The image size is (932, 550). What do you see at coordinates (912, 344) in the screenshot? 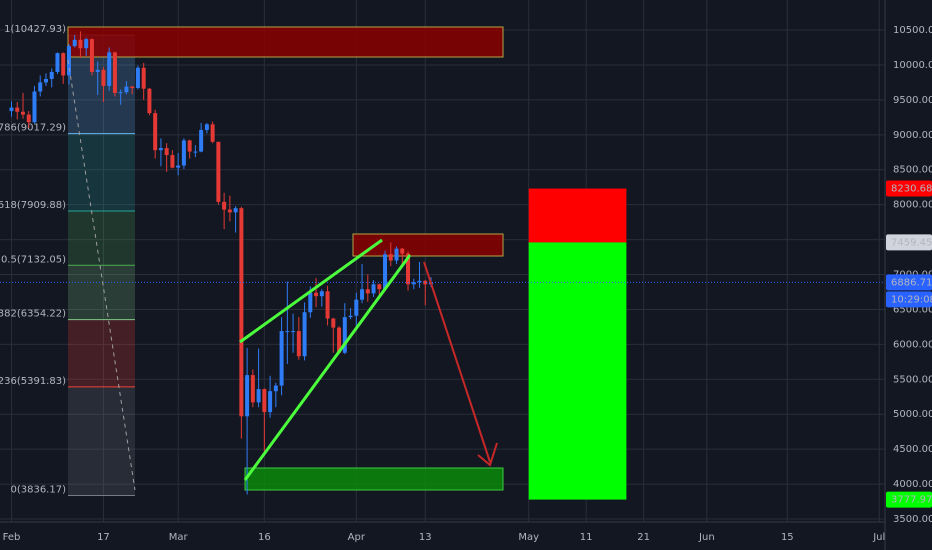
I see `y-tick-label: 6000.00` at bounding box center [912, 344].